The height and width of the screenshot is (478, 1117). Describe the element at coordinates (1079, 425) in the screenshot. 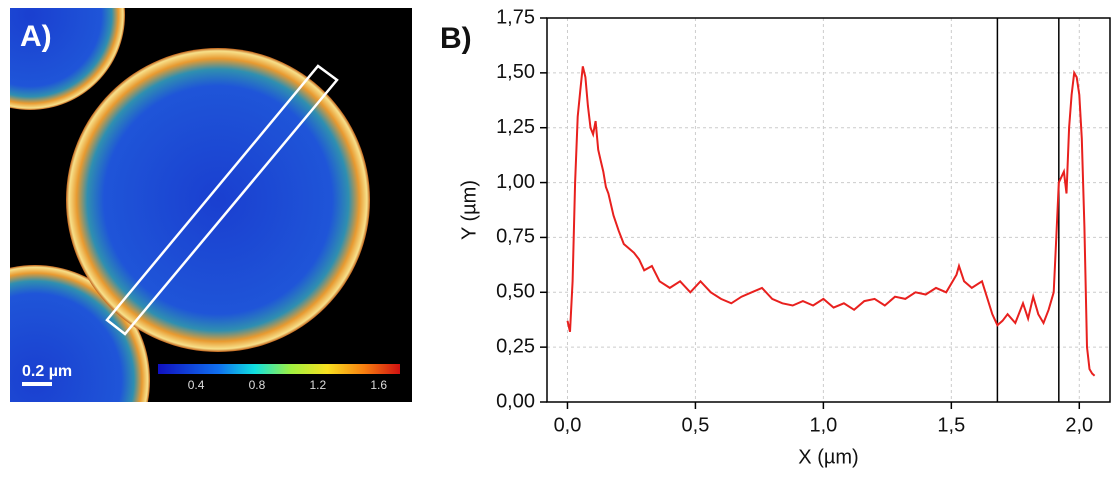

I see `x-tick-label: 2,0` at that location.